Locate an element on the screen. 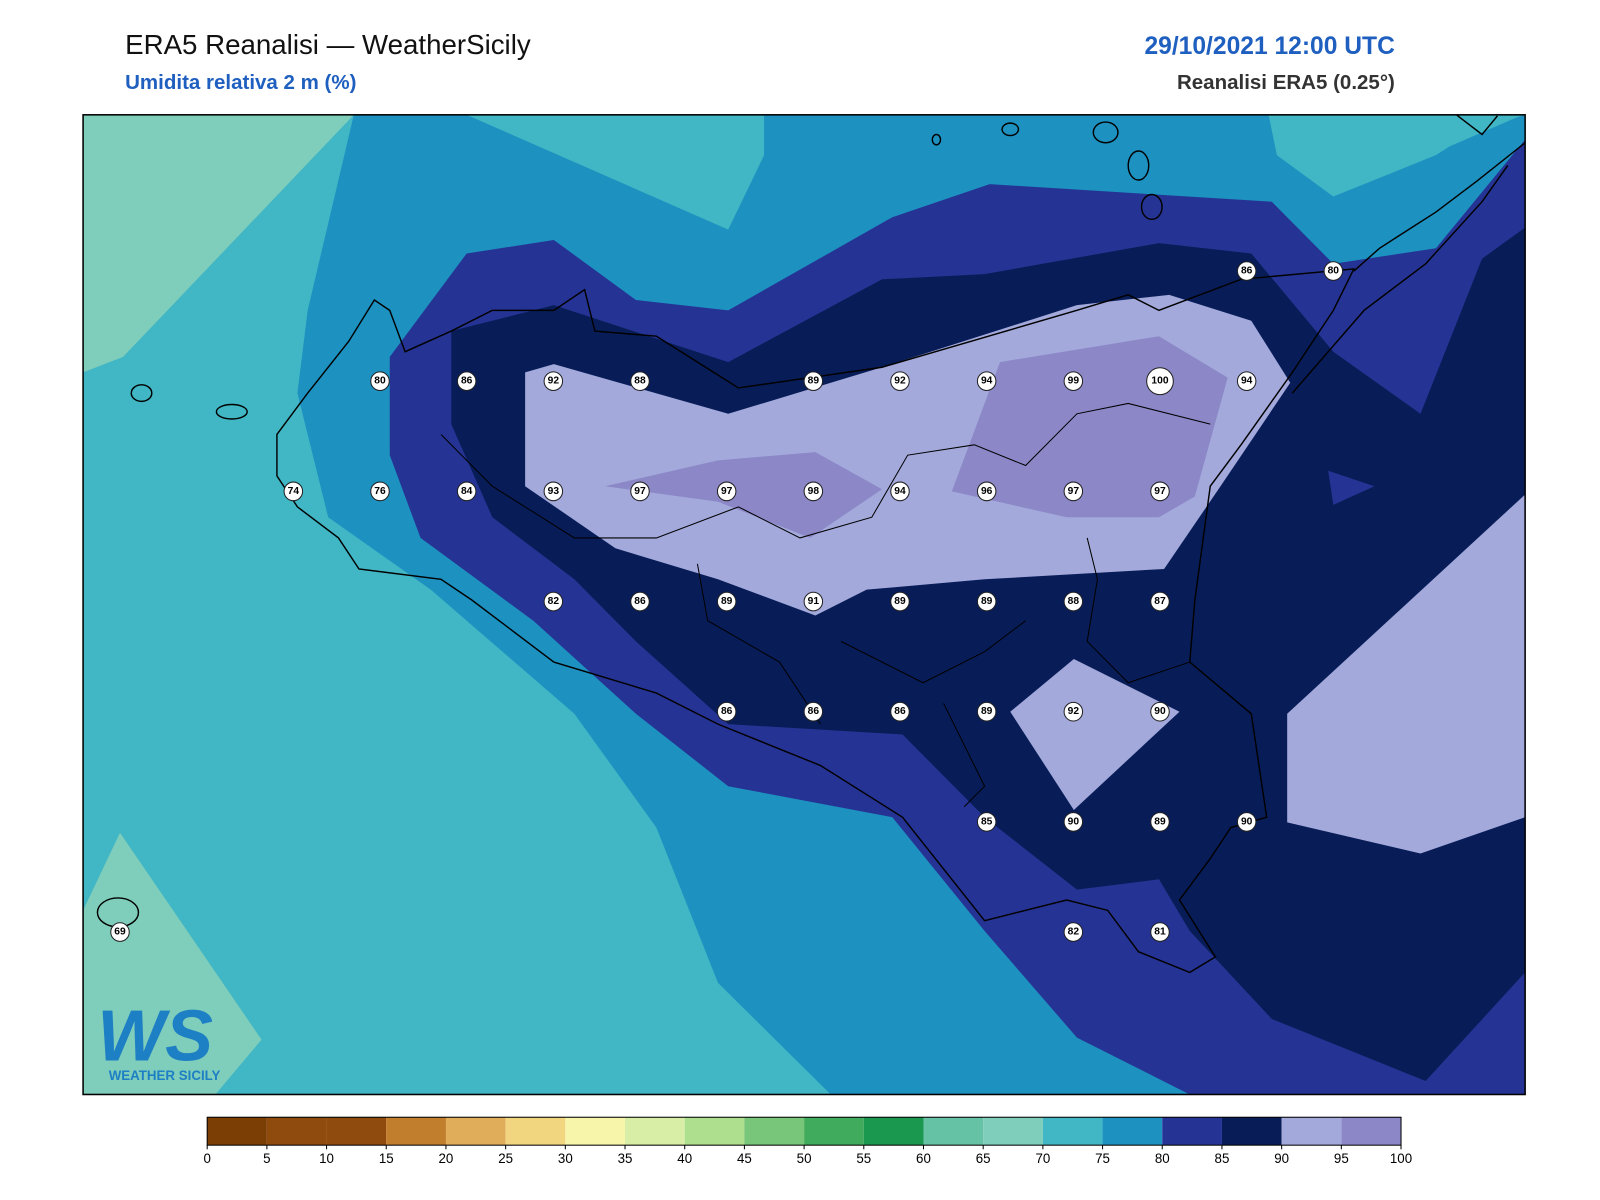  colorbar-tick-label: 30 is located at coordinates (565, 1158).